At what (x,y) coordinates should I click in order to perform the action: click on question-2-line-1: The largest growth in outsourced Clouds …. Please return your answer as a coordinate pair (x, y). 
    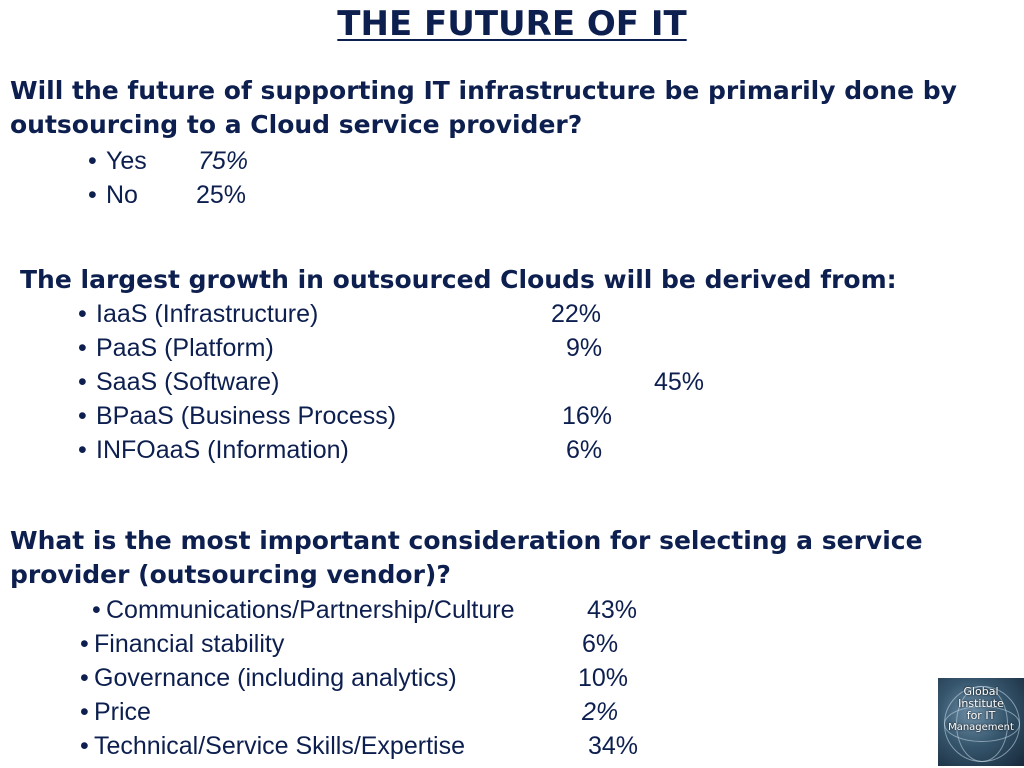
    Looking at the image, I should click on (458, 279).